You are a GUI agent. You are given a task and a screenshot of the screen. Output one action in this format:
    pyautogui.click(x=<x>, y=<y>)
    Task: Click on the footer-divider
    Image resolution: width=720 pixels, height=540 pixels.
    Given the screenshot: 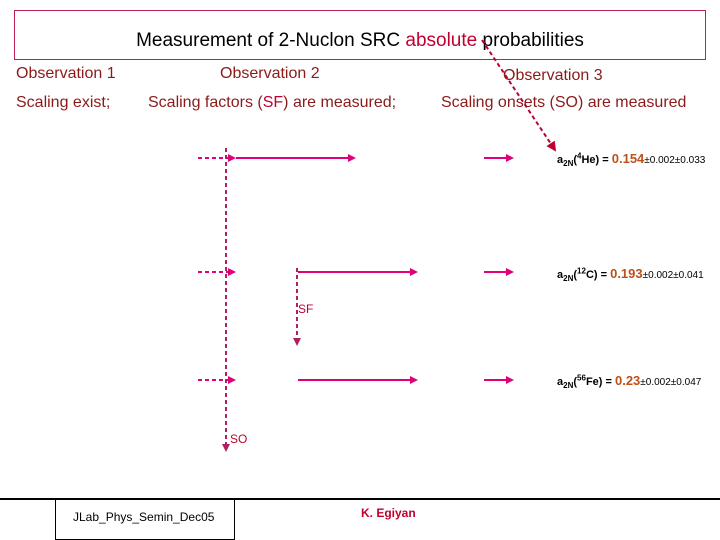 What is the action you would take?
    pyautogui.click(x=360, y=499)
    